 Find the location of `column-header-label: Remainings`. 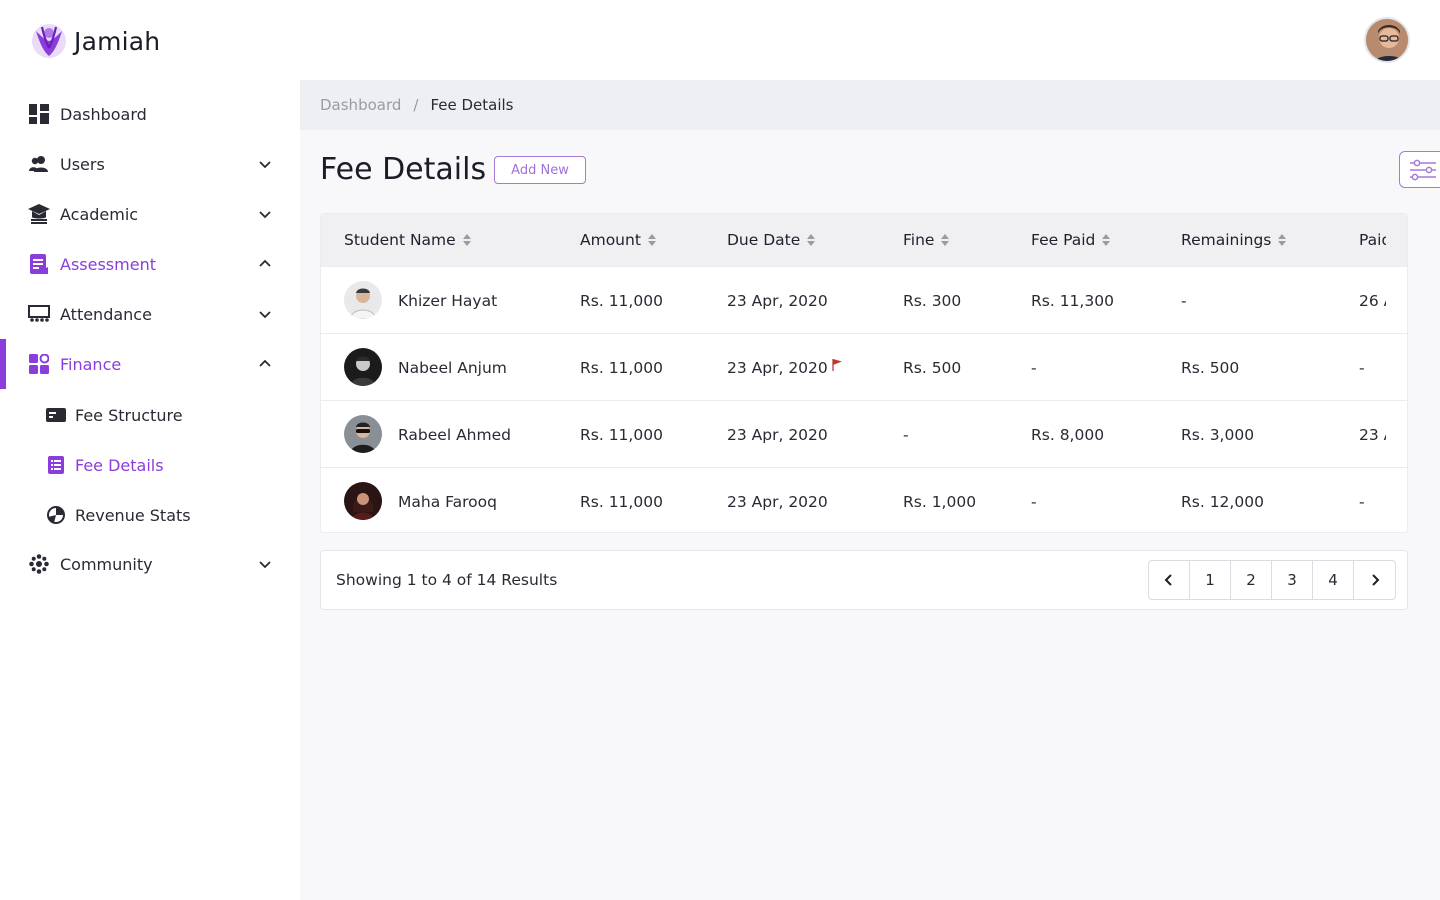

column-header-label: Remainings is located at coordinates (1226, 240).